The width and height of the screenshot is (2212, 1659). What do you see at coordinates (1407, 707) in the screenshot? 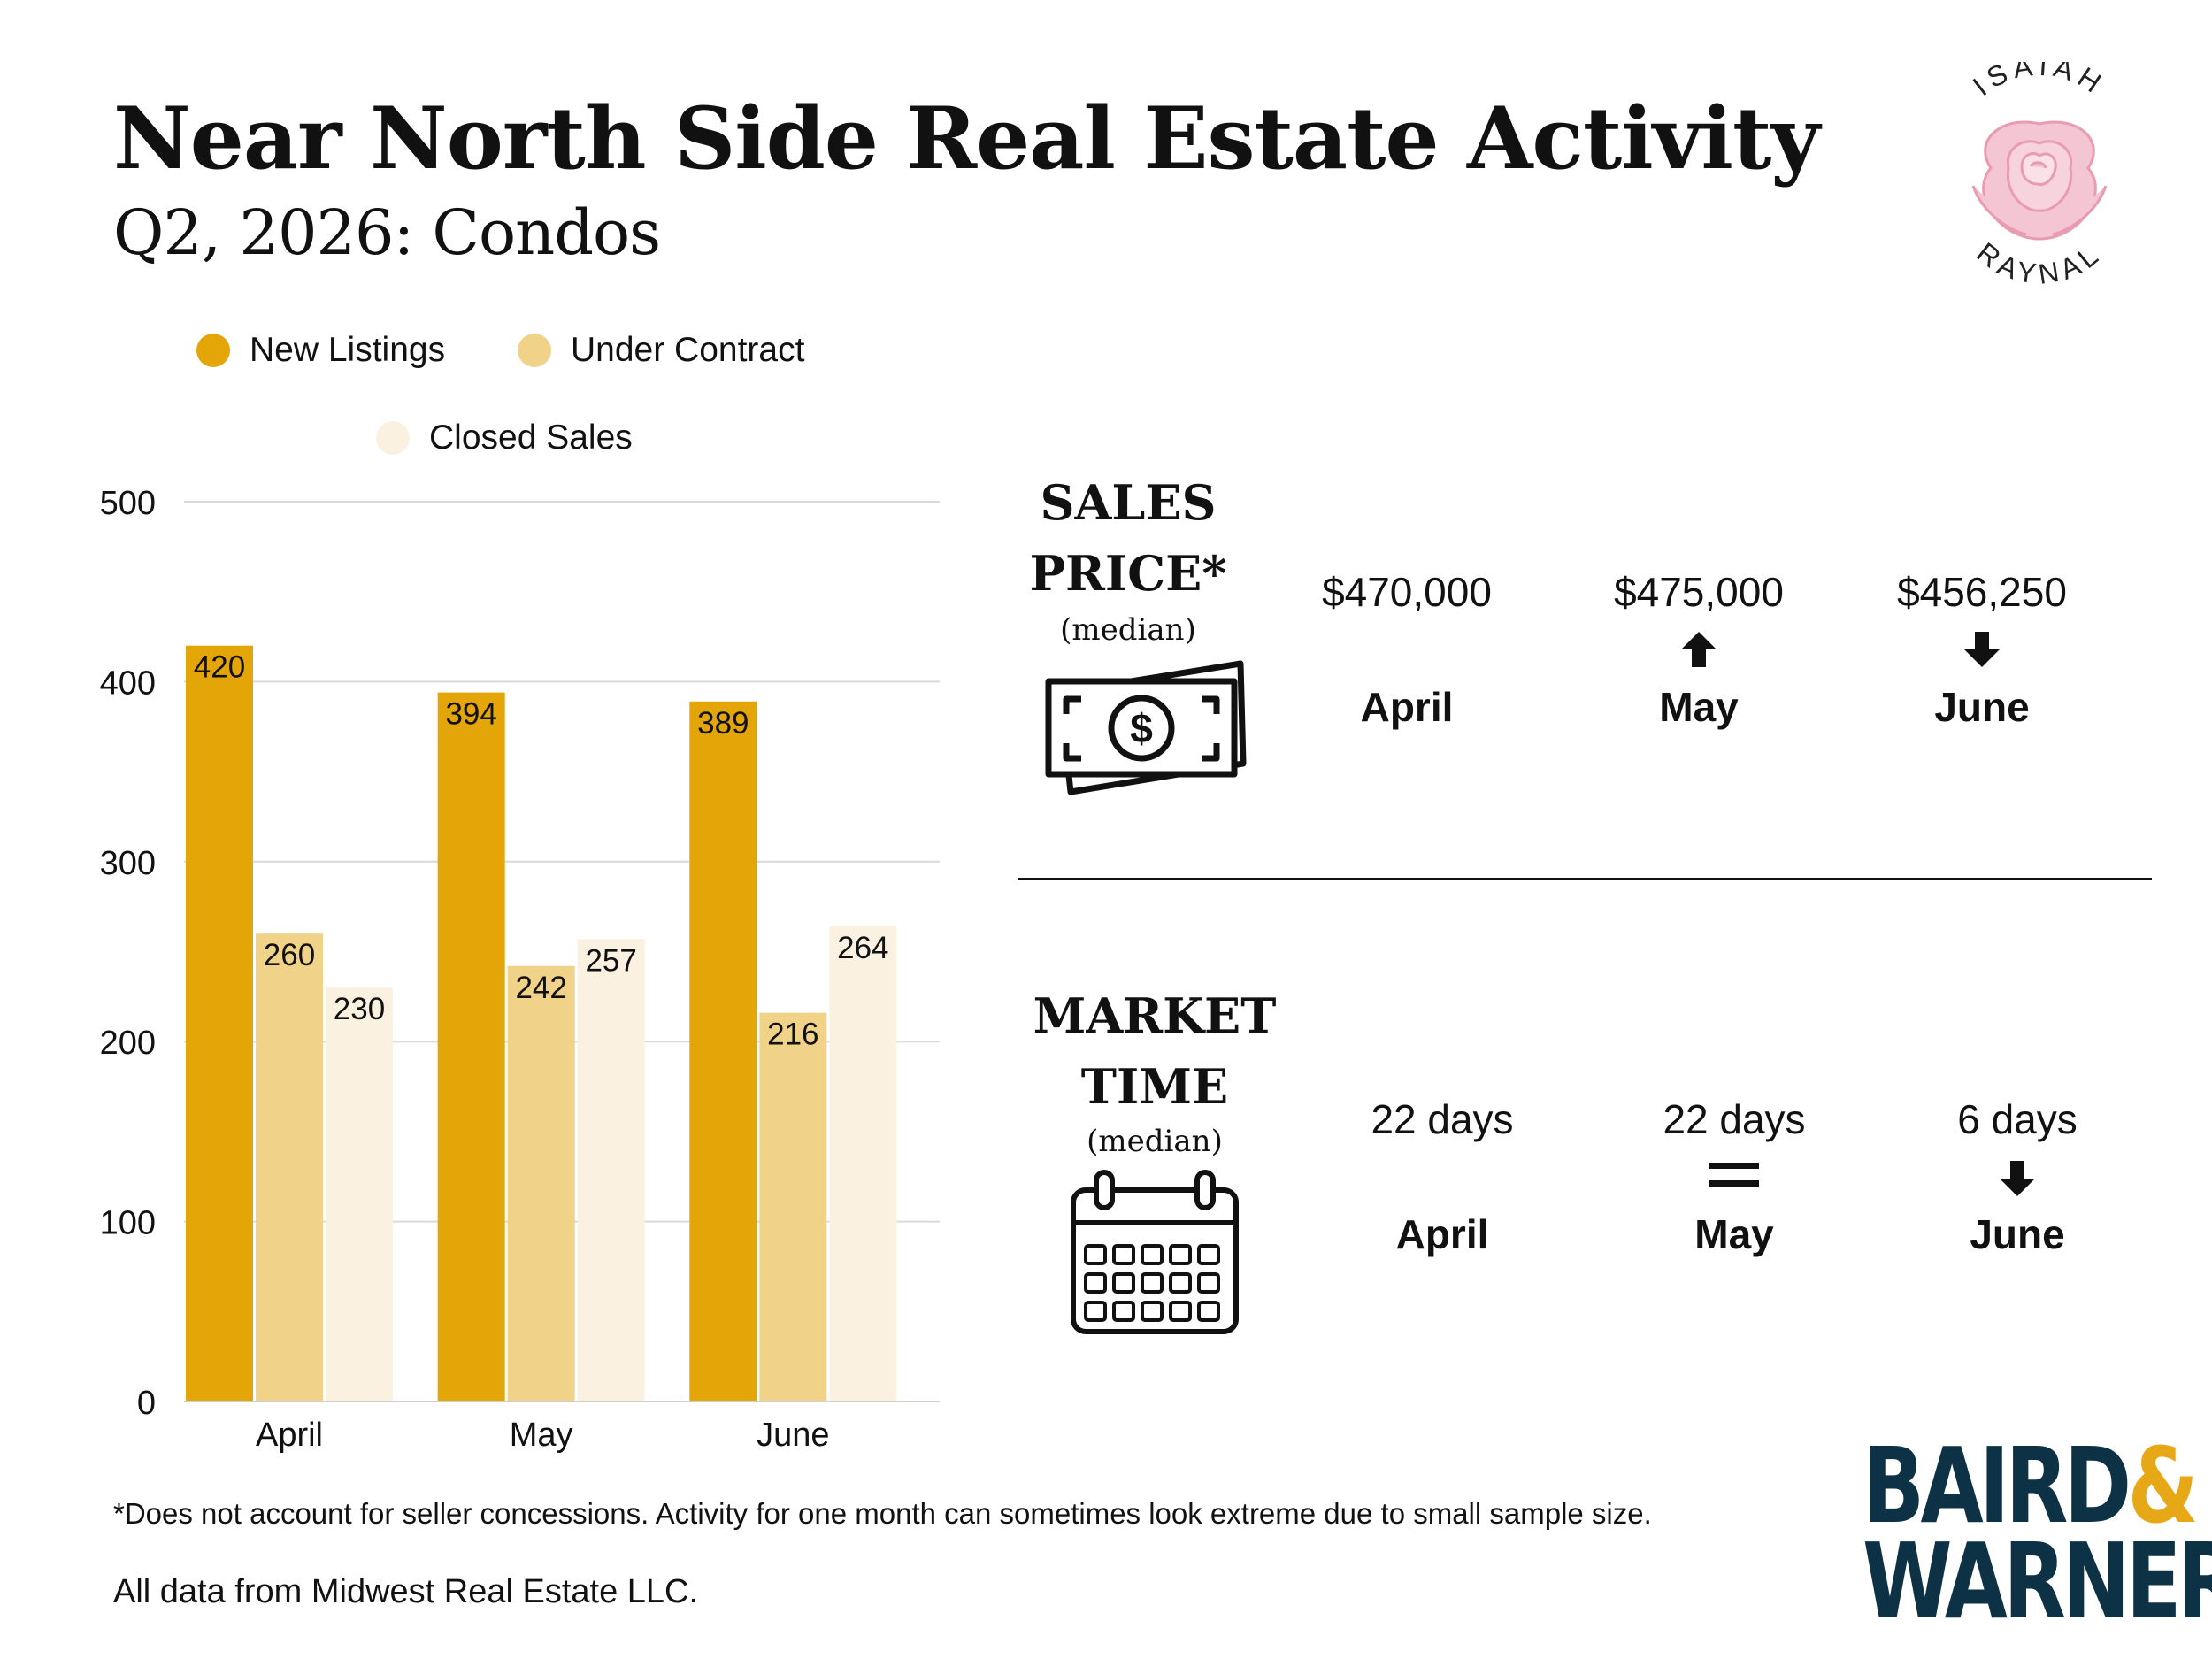
I see `sales-price-month-april: April` at bounding box center [1407, 707].